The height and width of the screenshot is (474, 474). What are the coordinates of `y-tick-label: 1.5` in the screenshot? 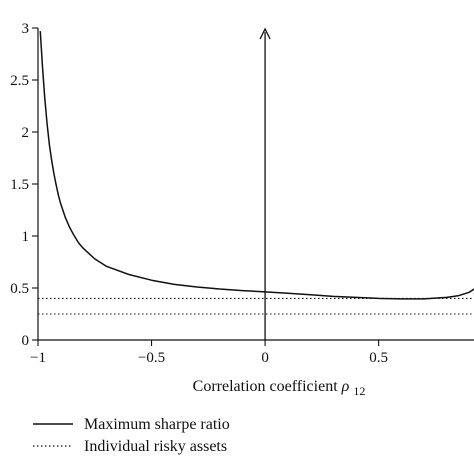 It's located at (19, 185).